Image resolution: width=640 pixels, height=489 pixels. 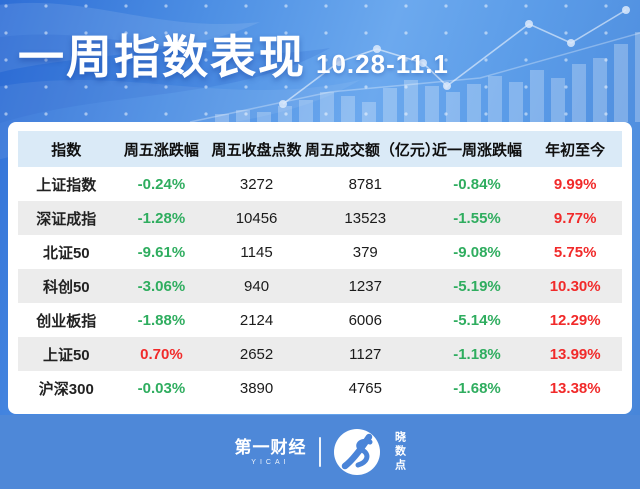 I want to click on table-row: 沪深300 -0.03% 3890 4765 -1.68% 13.38%, so click(x=320, y=388).